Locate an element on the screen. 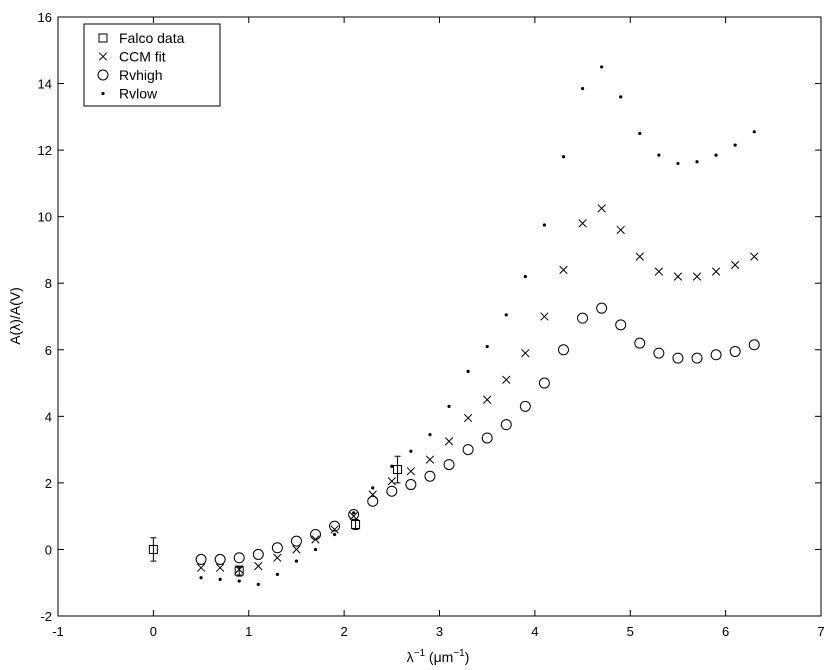  x-axis-label-unit-open: ( is located at coordinates (429, 657).